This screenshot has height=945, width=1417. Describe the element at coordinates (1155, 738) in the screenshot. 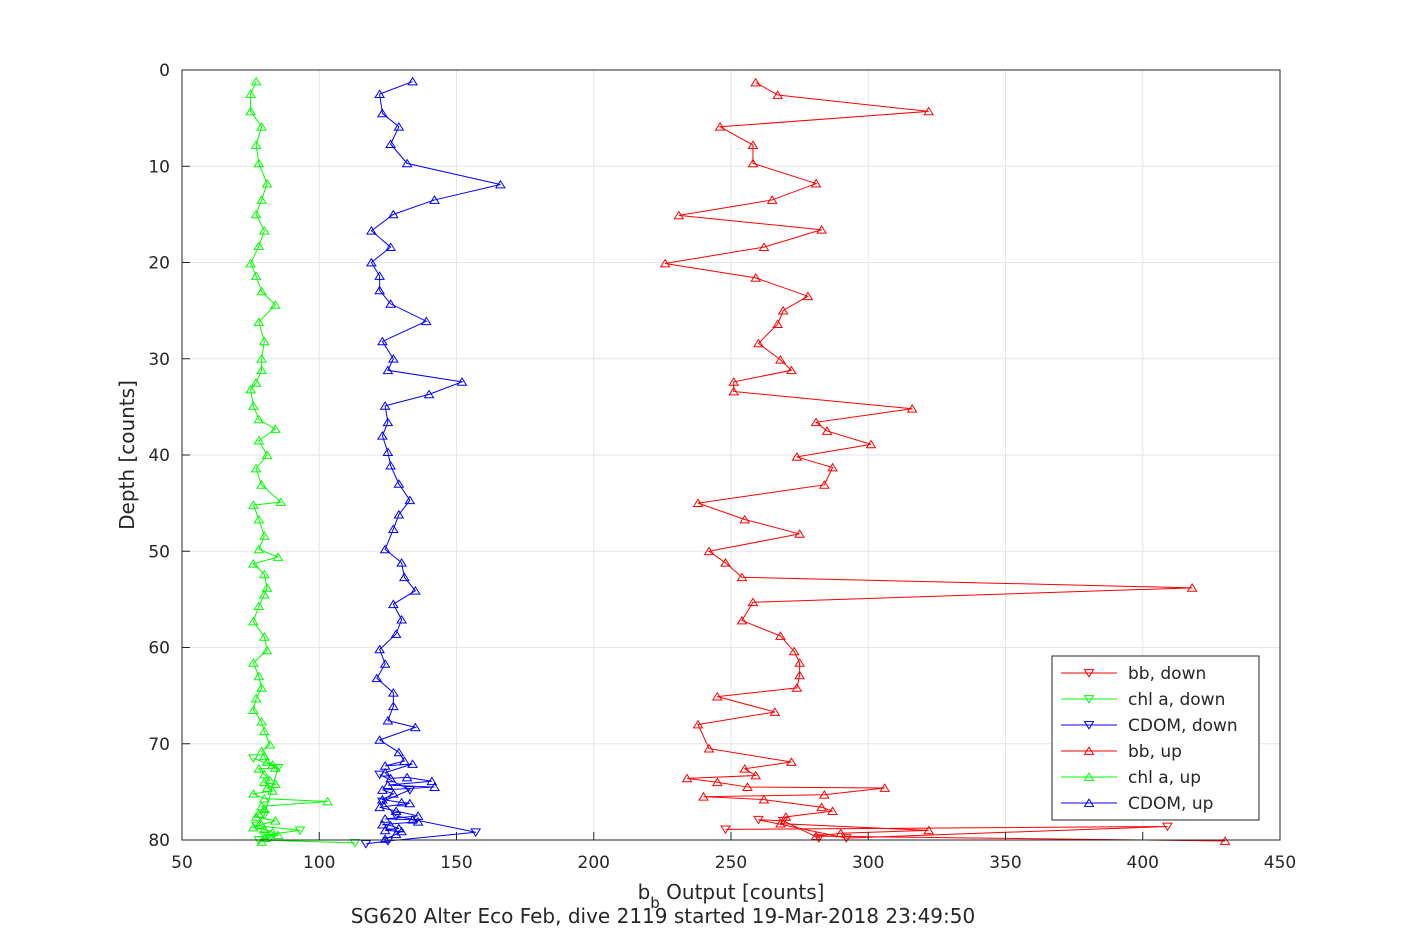

I see `legend-box` at that location.